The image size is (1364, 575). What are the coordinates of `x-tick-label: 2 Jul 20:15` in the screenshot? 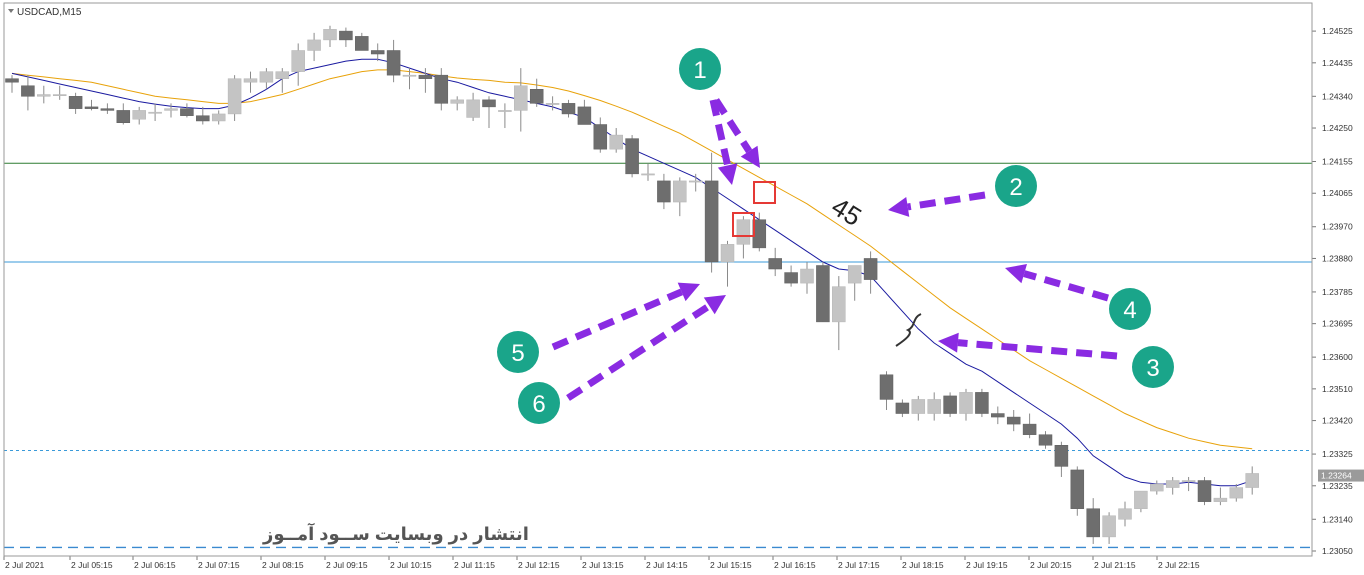 It's located at (1051, 565).